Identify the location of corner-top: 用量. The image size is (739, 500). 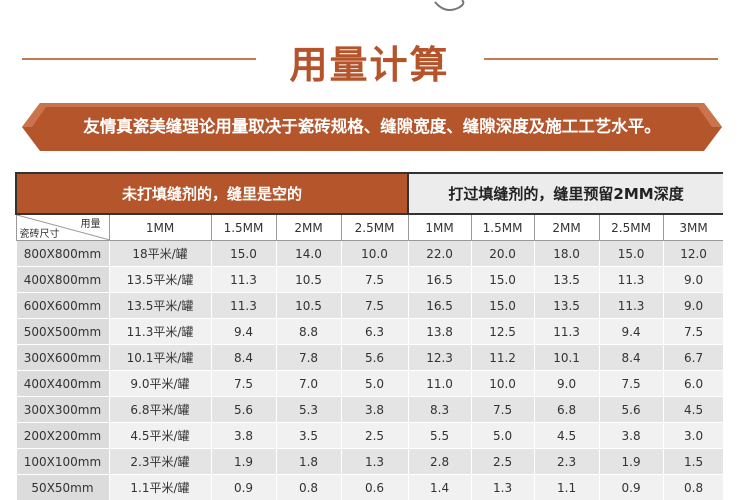
(90, 224).